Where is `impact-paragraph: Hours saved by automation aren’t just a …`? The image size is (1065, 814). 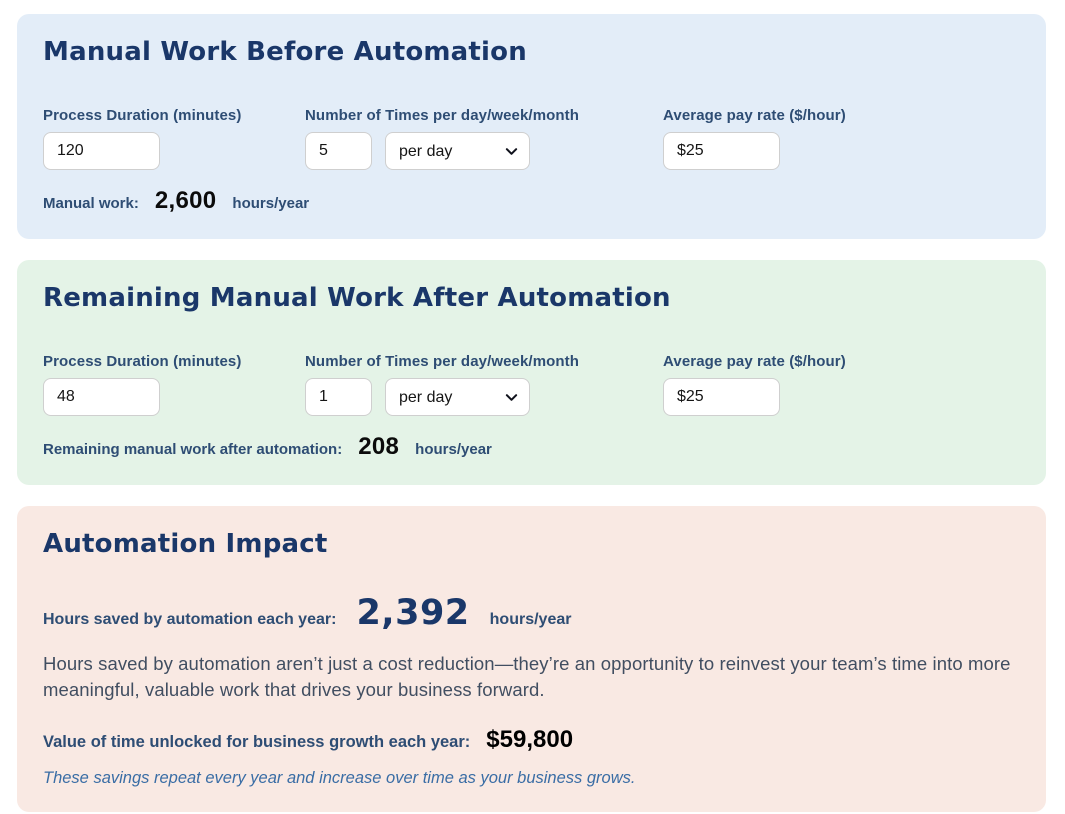
impact-paragraph: Hours saved by automation aren’t just a … is located at coordinates (527, 677).